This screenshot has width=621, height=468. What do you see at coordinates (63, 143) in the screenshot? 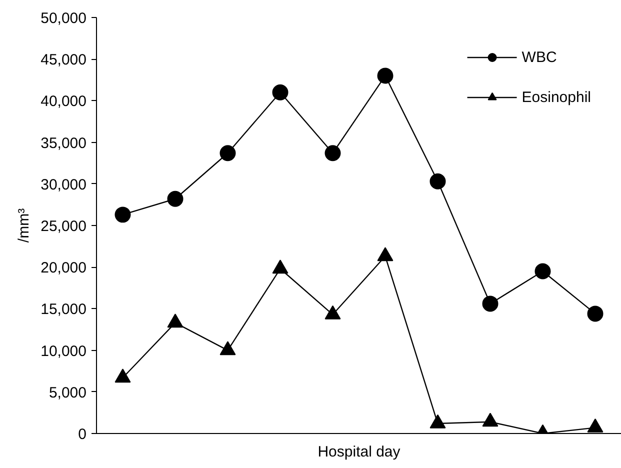
I see `y-tick-label: 35,000` at bounding box center [63, 143].